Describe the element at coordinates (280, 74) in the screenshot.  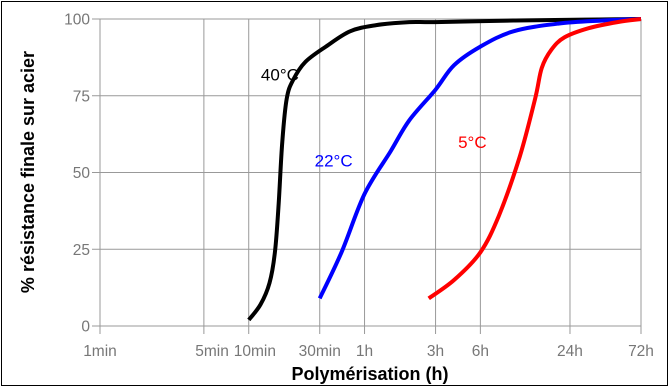
I see `series-label: 40°C` at that location.